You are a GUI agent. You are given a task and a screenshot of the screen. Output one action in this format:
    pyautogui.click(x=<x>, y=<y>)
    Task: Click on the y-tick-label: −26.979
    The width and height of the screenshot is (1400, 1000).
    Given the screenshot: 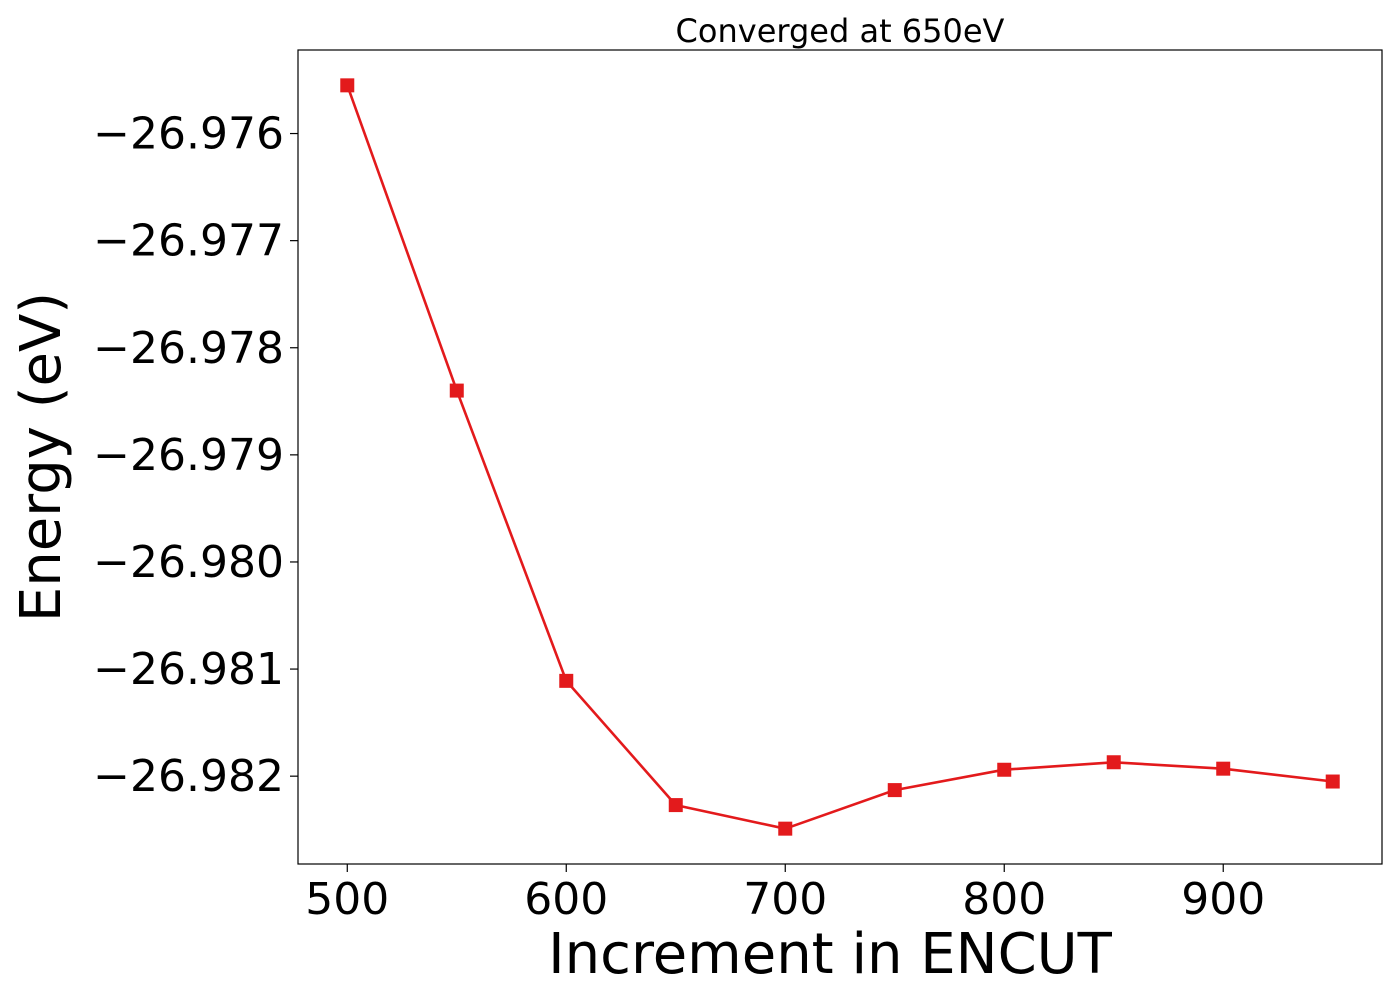 What is the action you would take?
    pyautogui.click(x=188, y=455)
    